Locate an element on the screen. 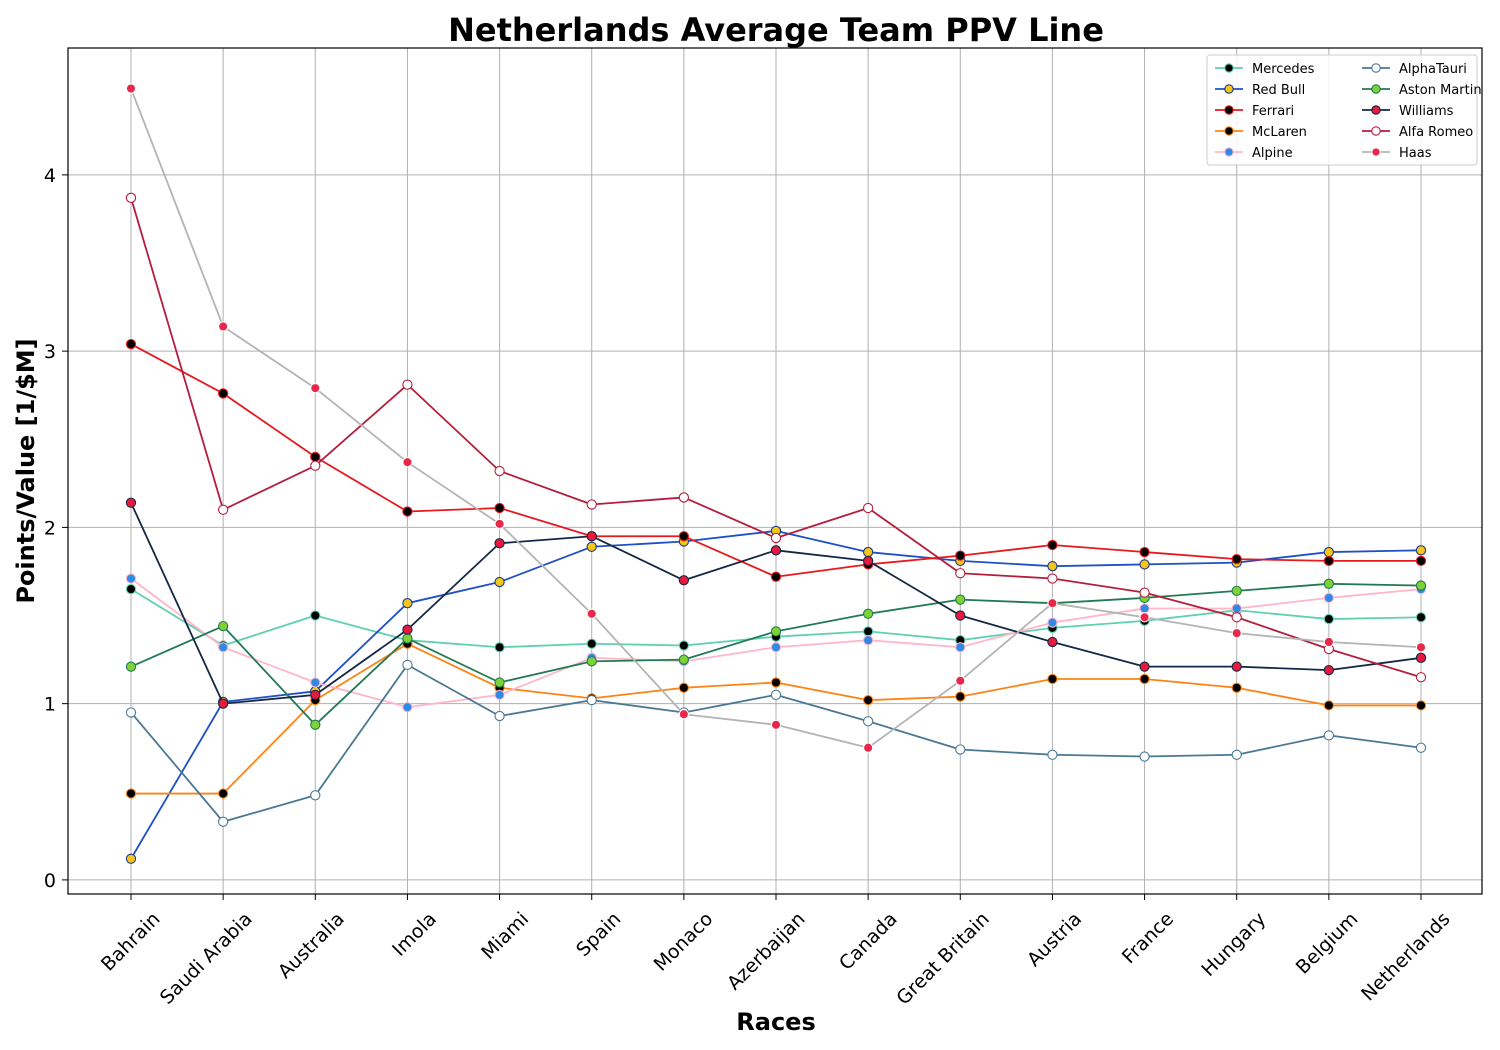 The image size is (1500, 1050). y-axis-label: Points/Value [1/$M] is located at coordinates (26, 470).